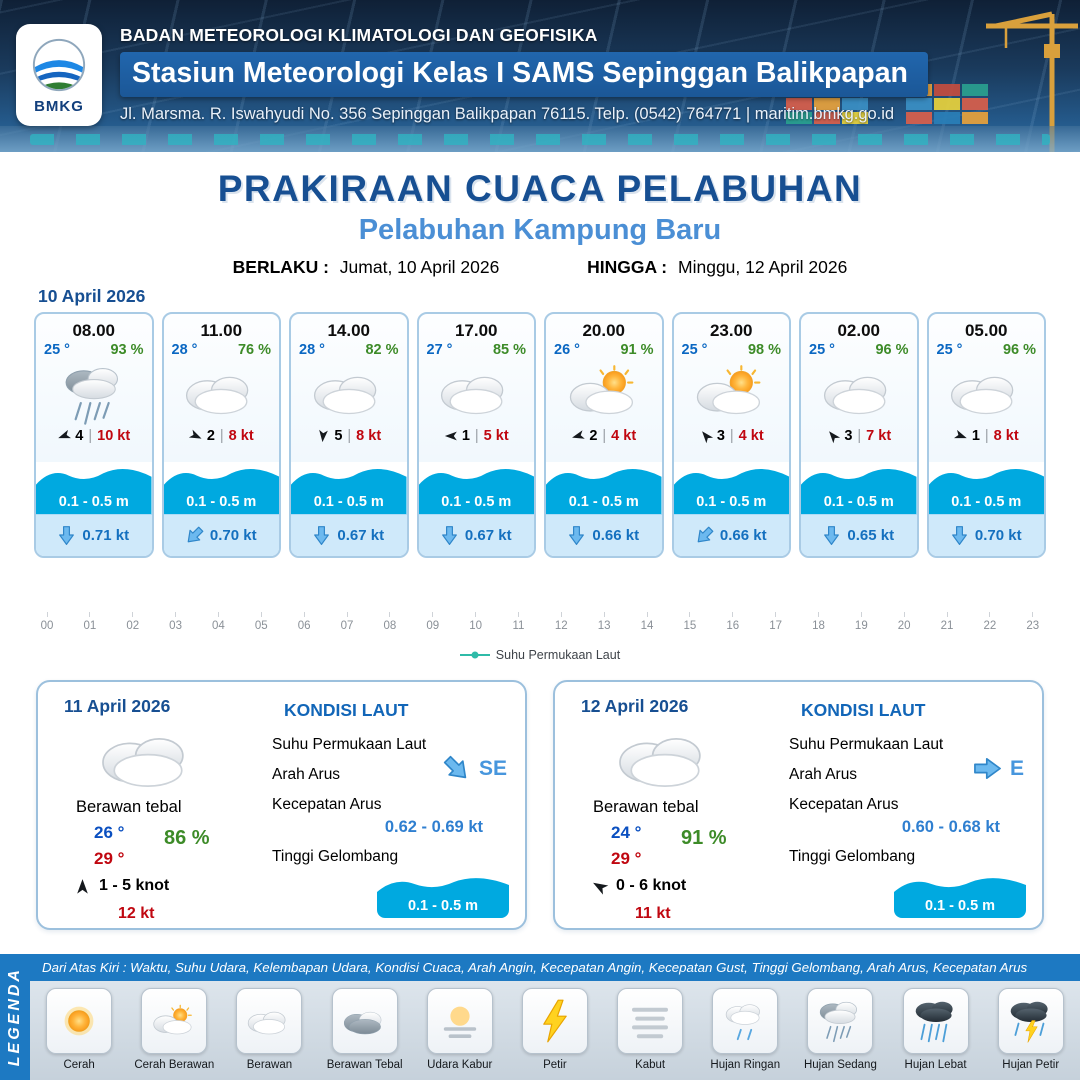 This screenshot has width=1080, height=1080. Describe the element at coordinates (419, 267) in the screenshot. I see `berlaku-value: Jumat, 10 April 2026` at that location.